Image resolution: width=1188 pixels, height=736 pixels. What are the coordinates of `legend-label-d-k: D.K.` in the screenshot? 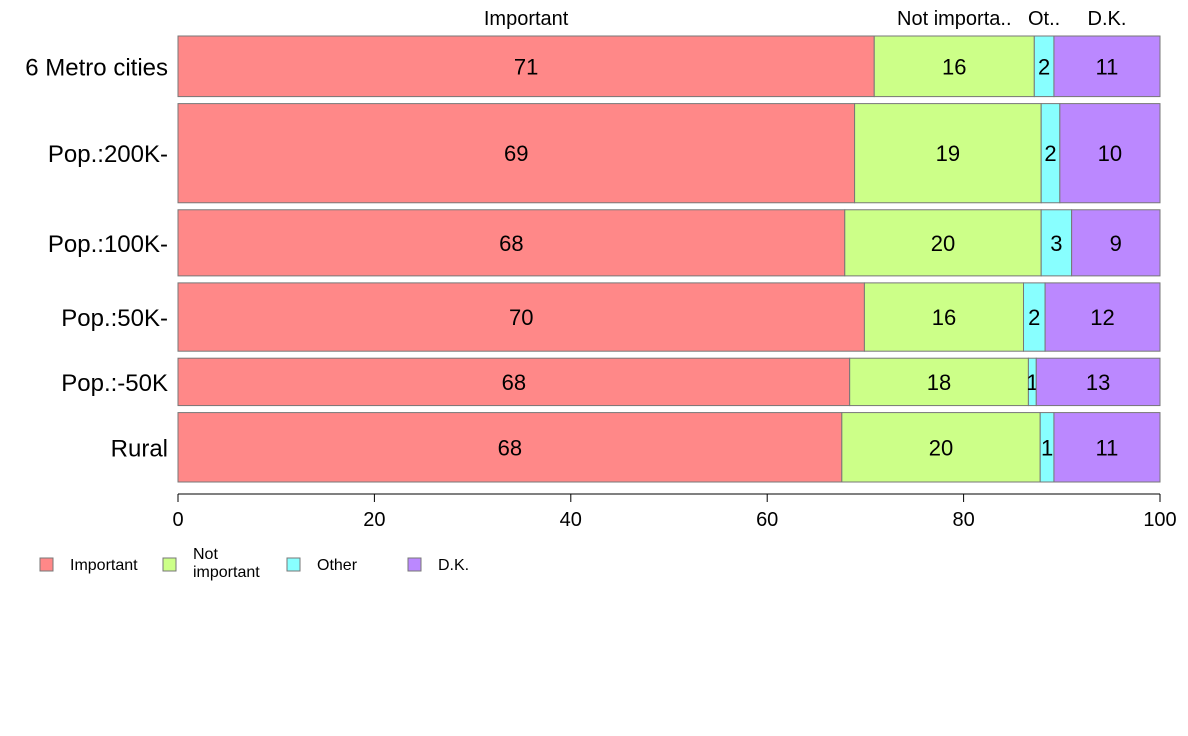 It's located at (453, 565).